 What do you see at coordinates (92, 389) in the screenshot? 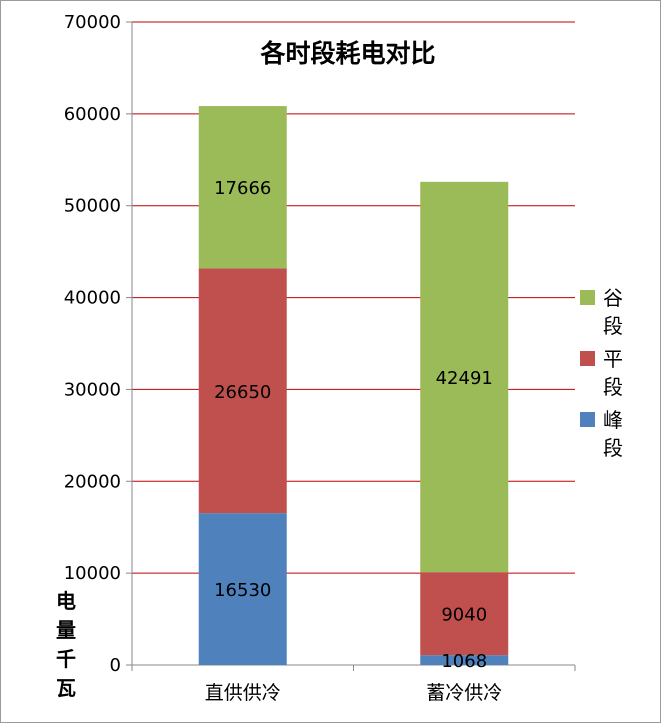
I see `y-tick-label: 30000` at bounding box center [92, 389].